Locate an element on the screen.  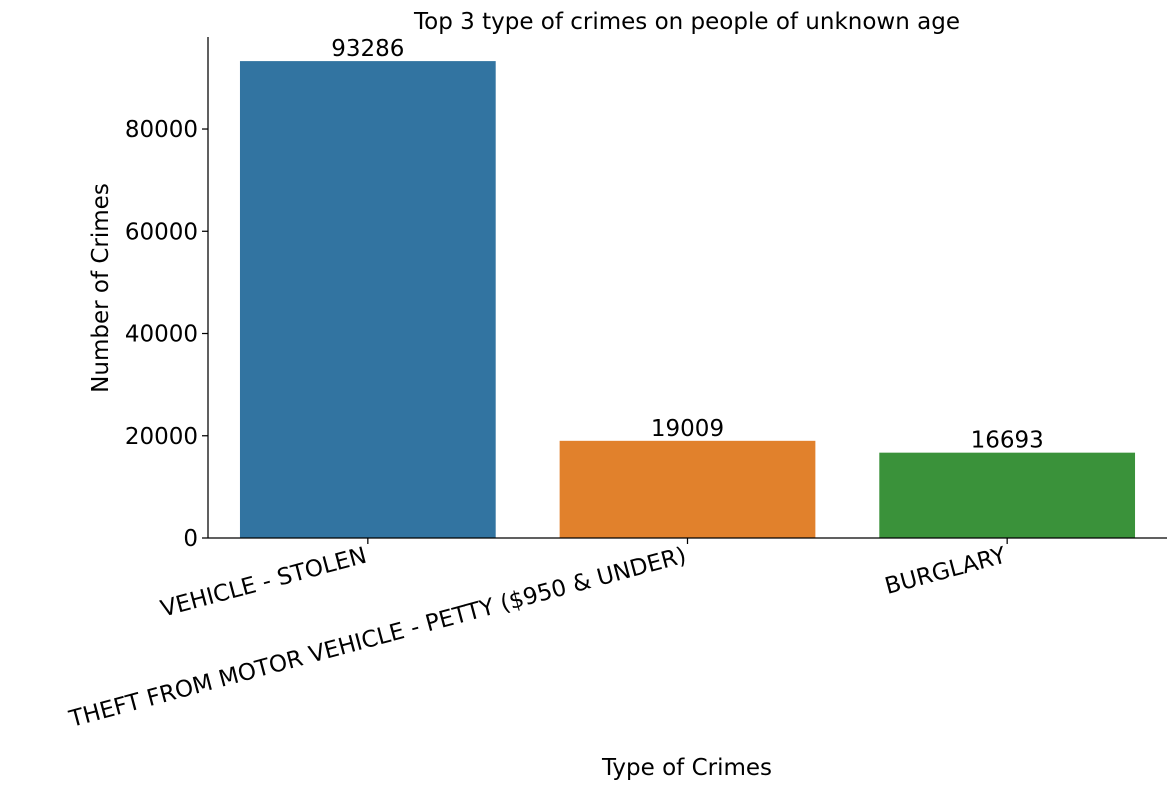
y-axis-ticks: 0 20000 40000 60000 80000 is located at coordinates (166, 334).